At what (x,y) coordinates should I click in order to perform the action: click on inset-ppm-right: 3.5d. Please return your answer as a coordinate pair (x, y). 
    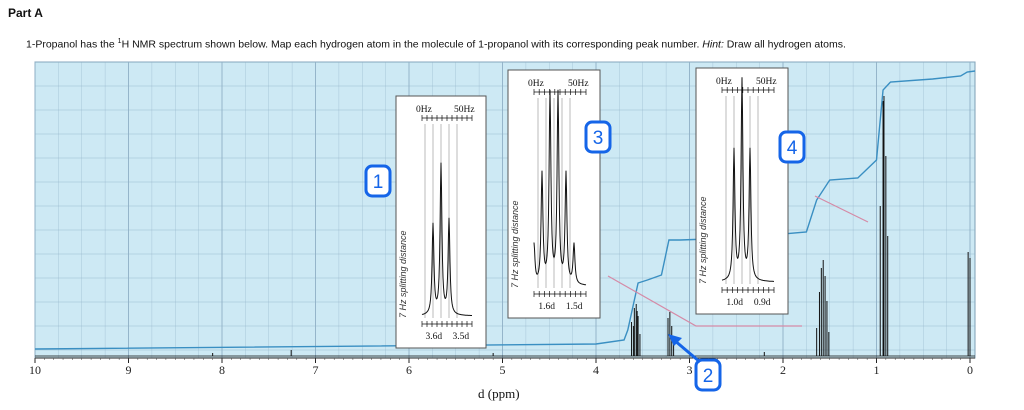
    Looking at the image, I should click on (460, 337).